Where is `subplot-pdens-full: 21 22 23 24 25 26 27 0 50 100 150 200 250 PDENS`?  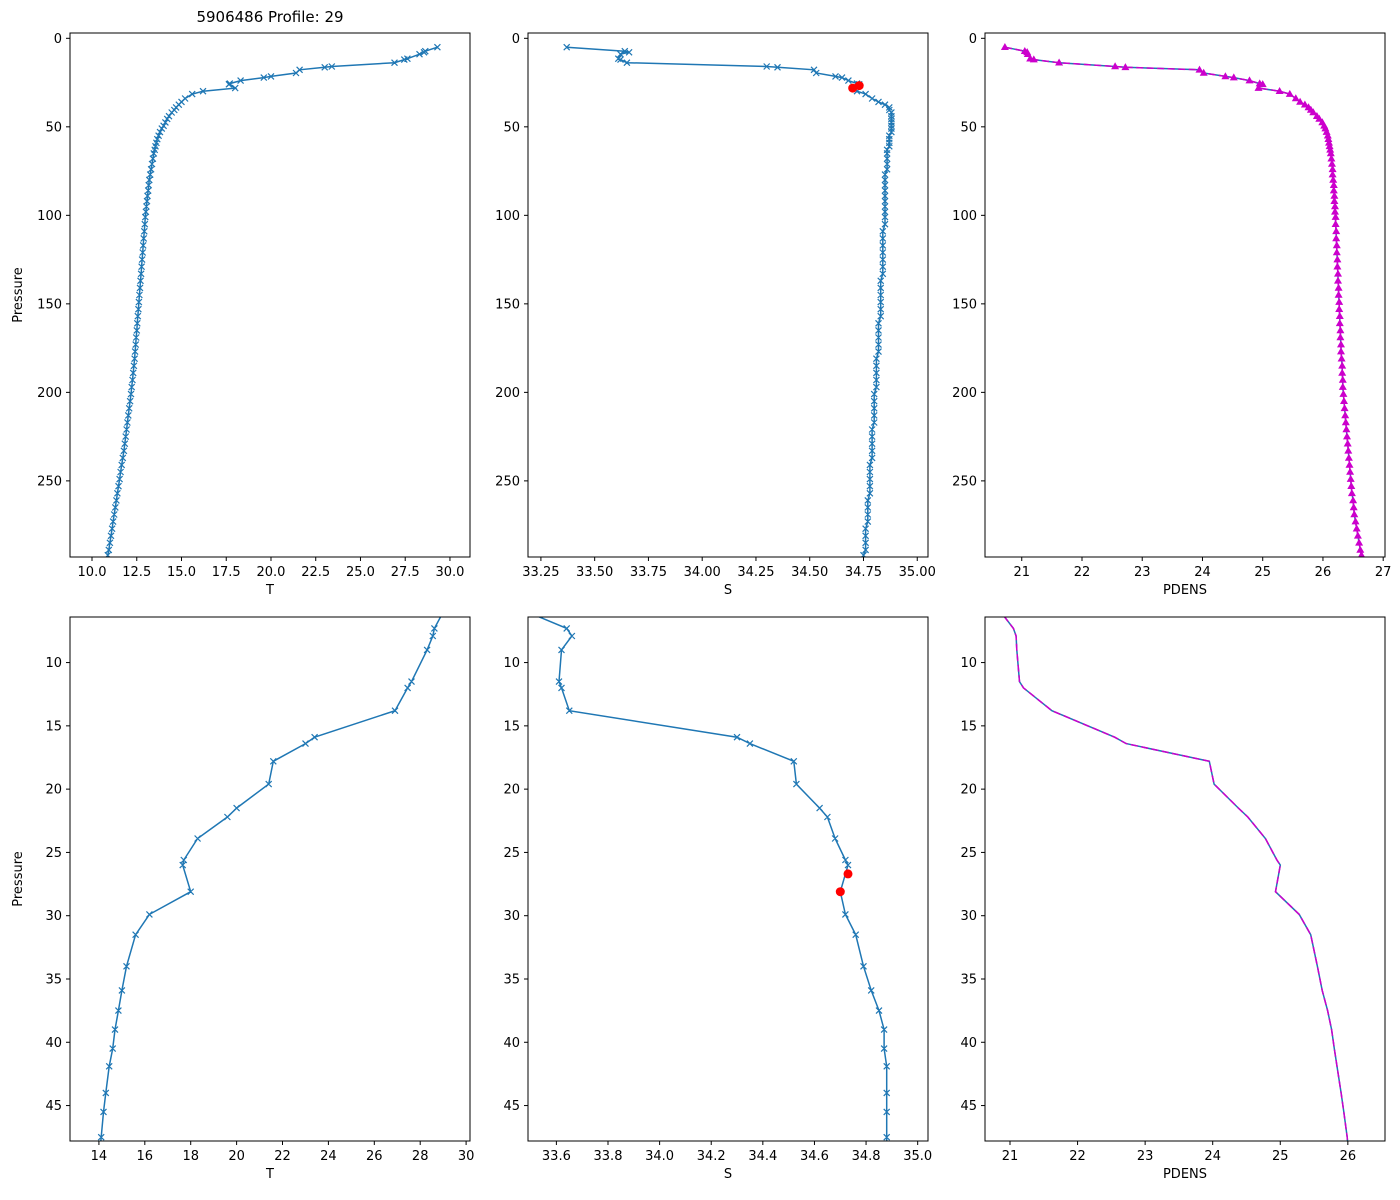 subplot-pdens-full: 21 22 23 24 25 26 27 0 50 100 150 200 250 PDENS is located at coordinates (1171, 315).